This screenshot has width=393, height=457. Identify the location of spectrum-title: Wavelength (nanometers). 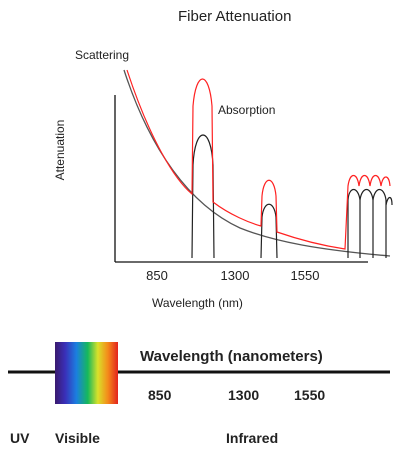
(231, 356).